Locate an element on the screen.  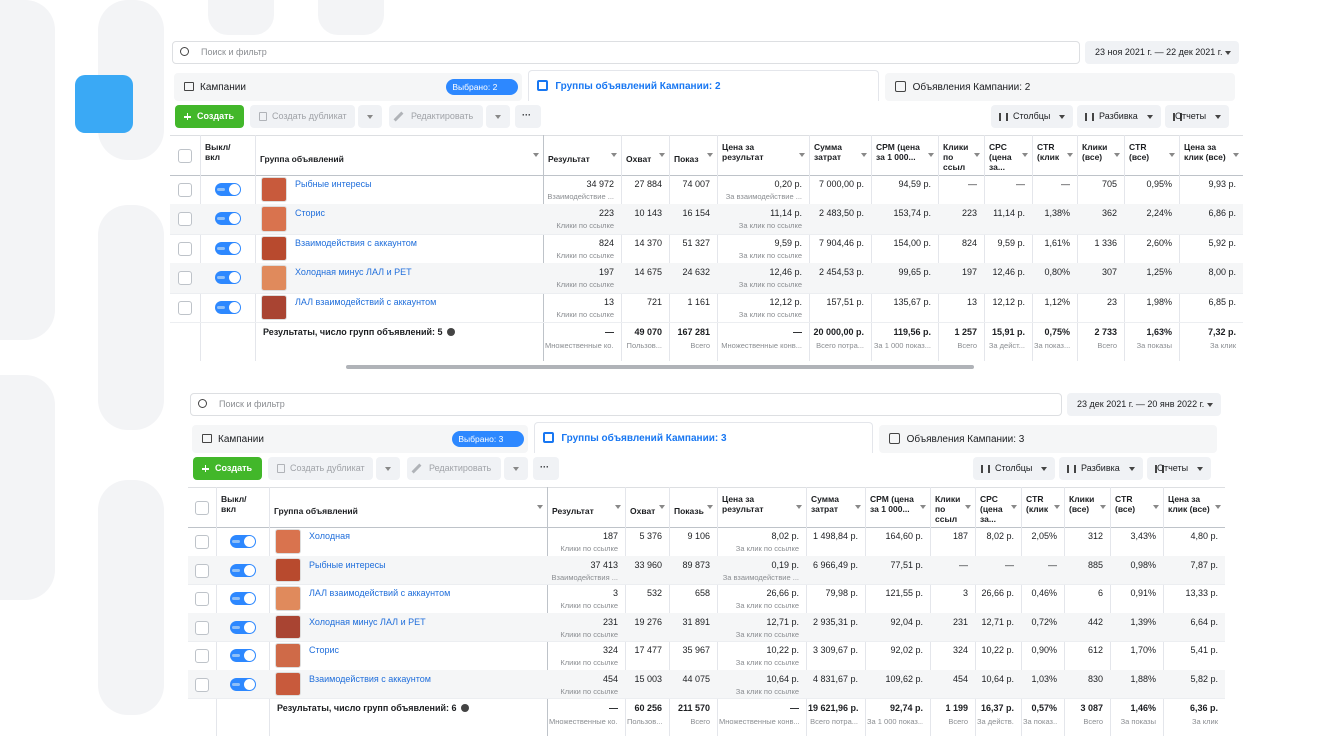
cell-value: 9,93 р. is located at coordinates (1222, 184).